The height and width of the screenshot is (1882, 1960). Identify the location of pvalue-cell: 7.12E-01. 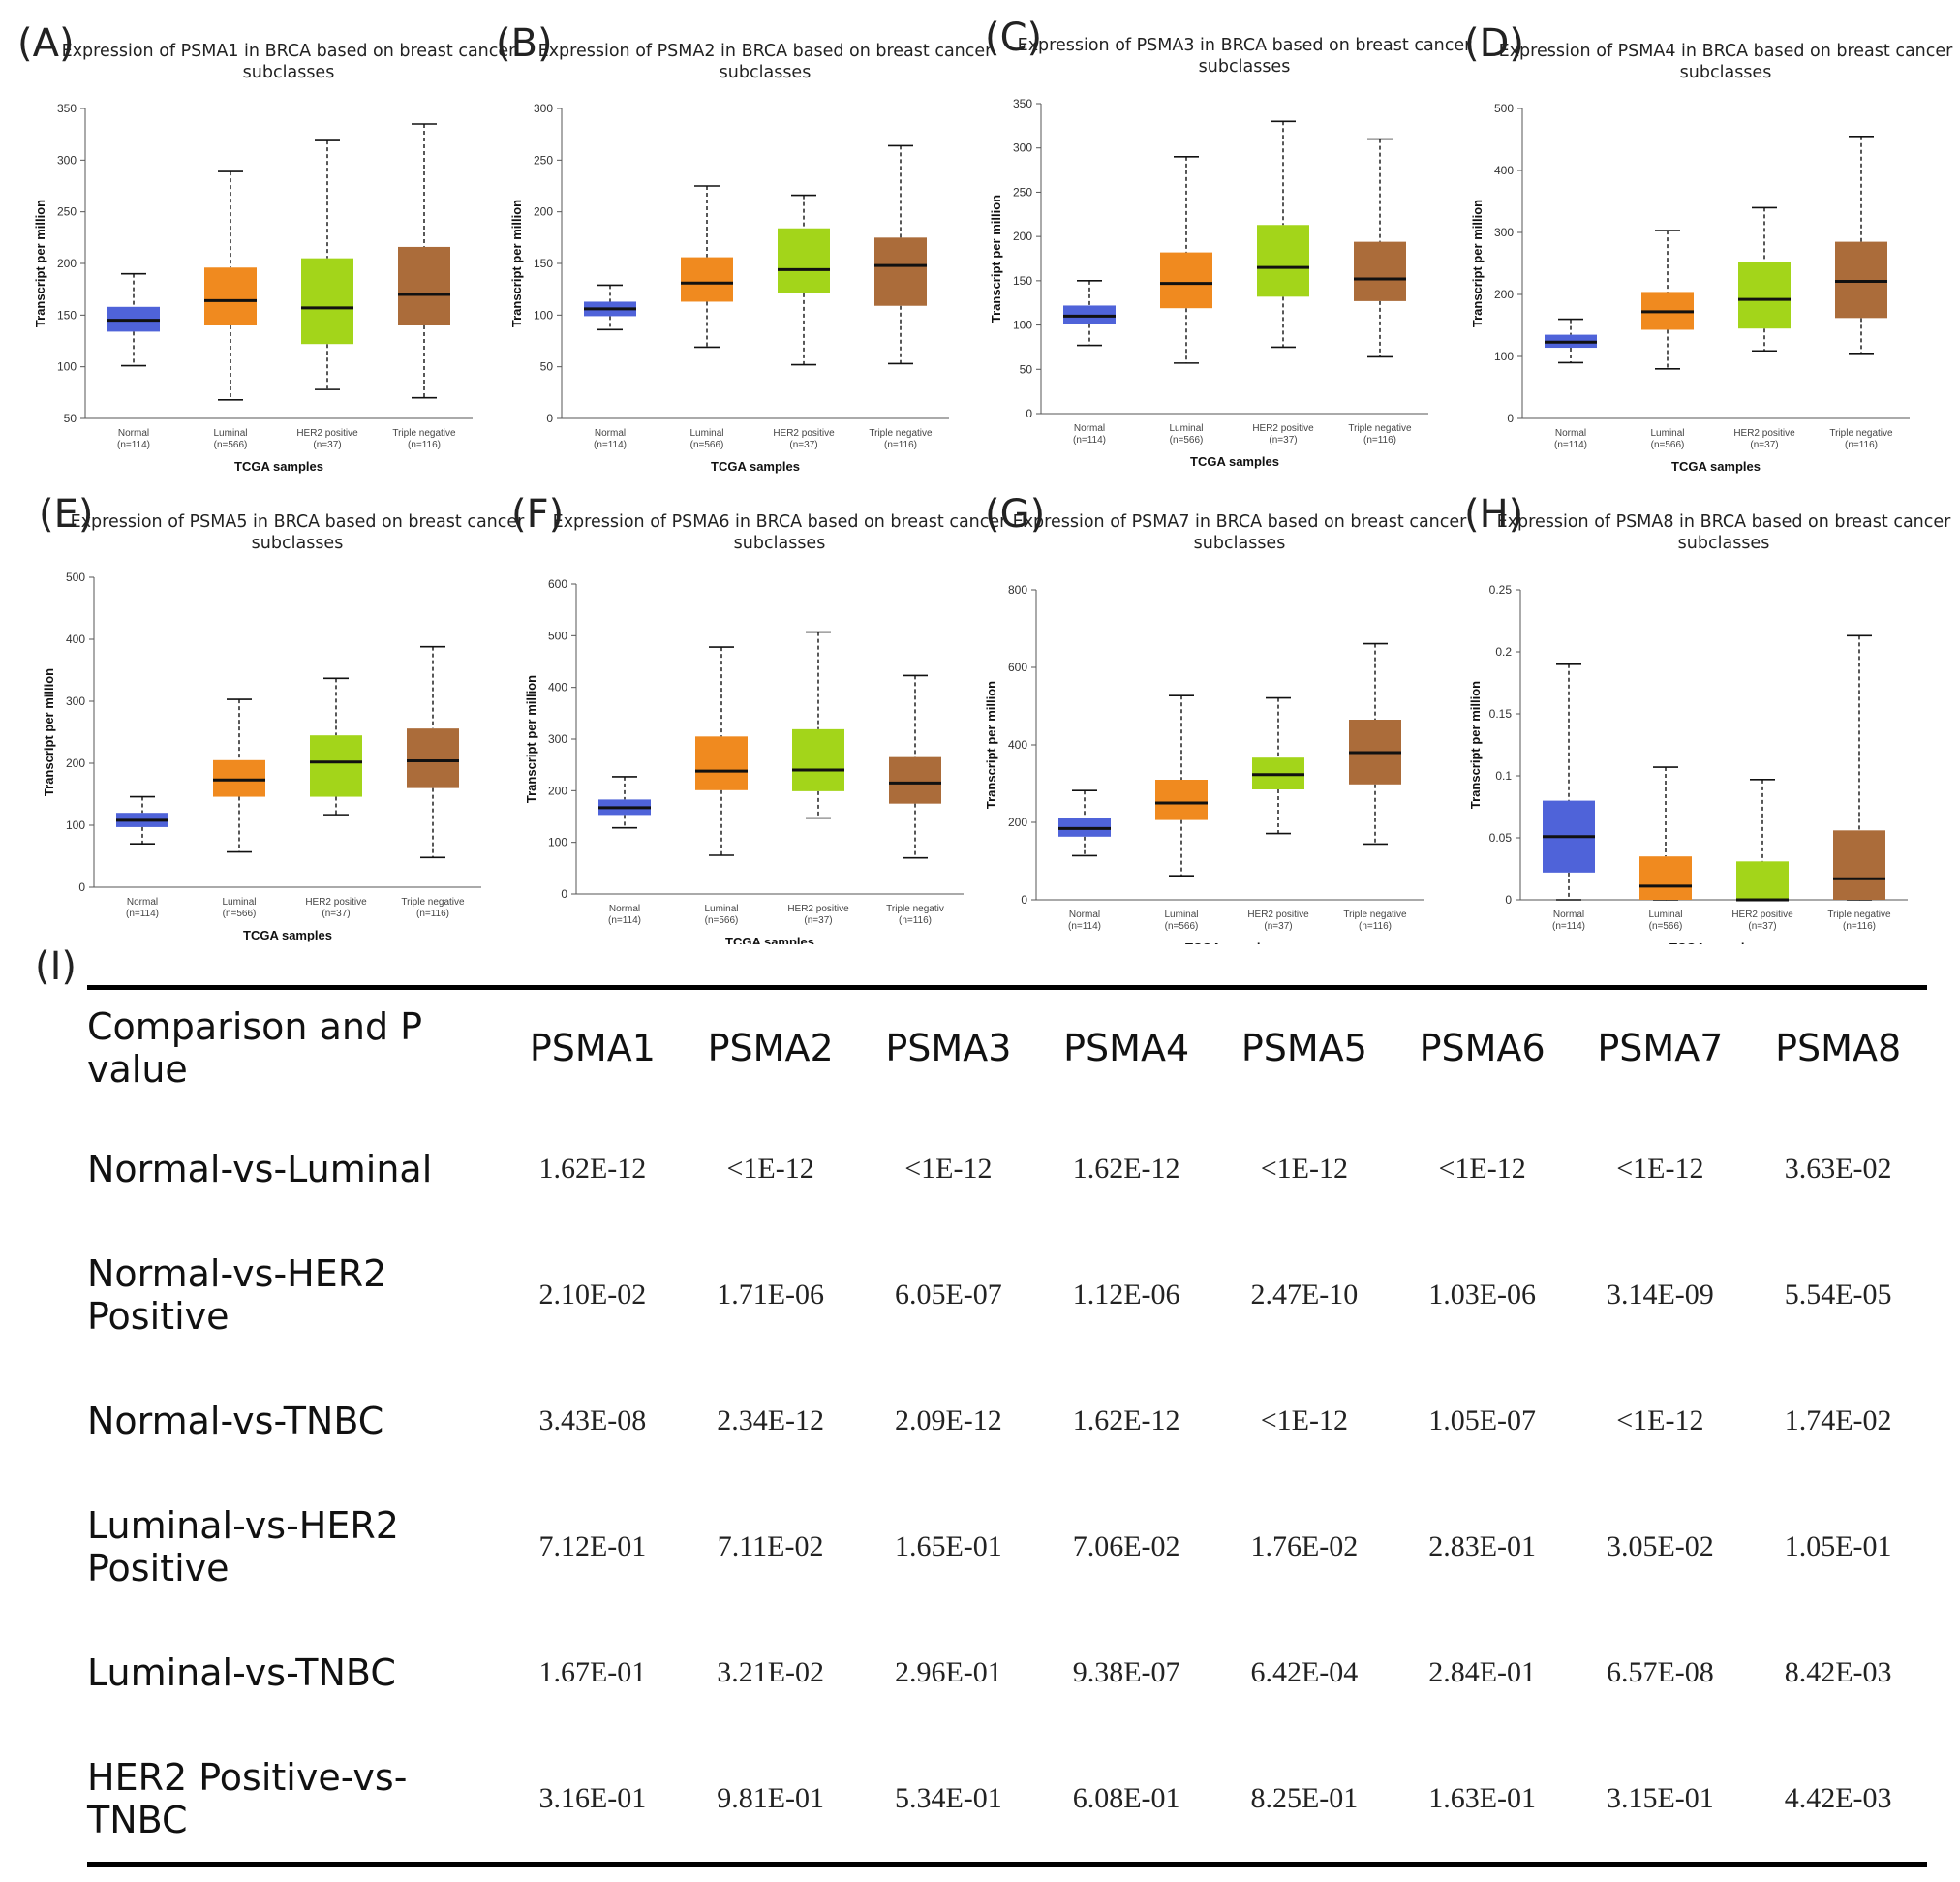
(592, 1546).